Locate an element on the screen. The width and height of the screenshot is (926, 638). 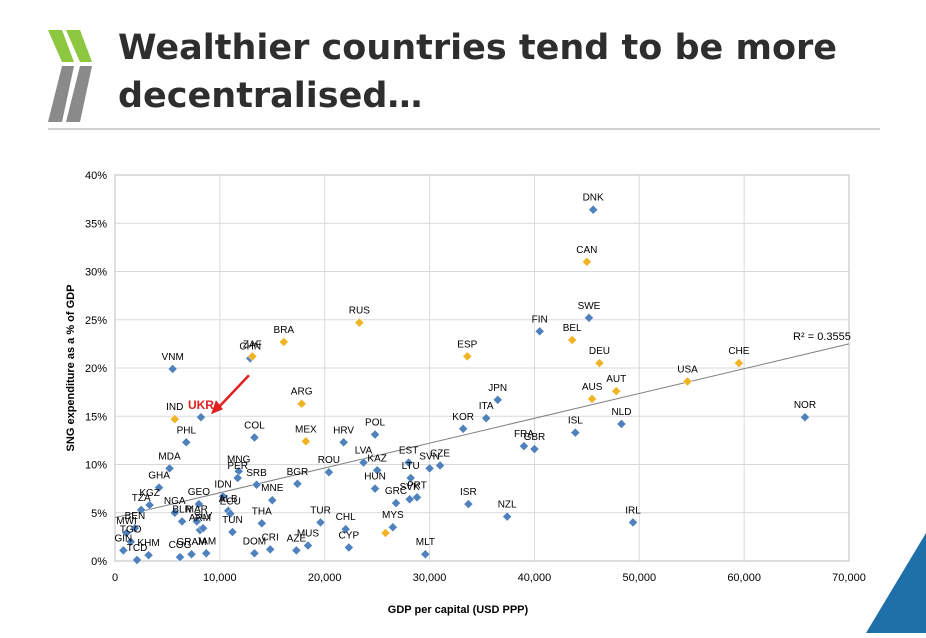
point-label-jpn: JPN is located at coordinates (497, 388).